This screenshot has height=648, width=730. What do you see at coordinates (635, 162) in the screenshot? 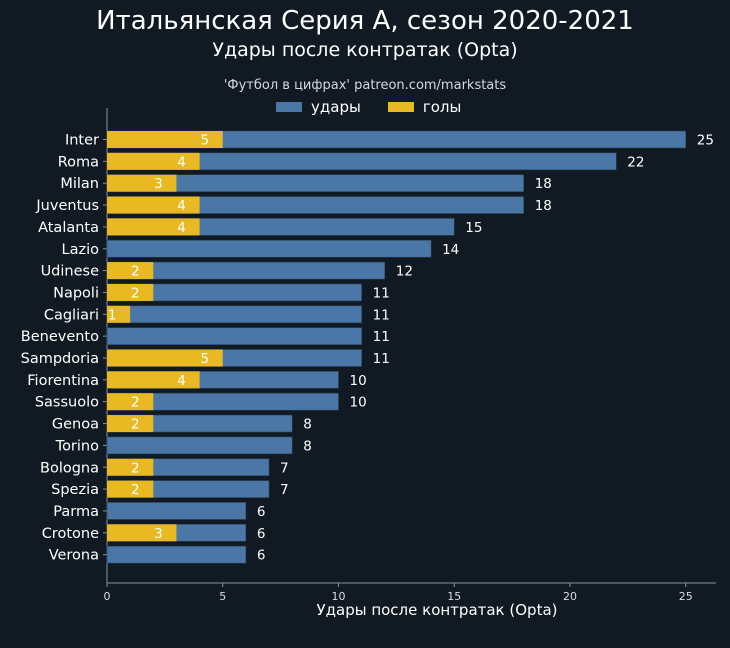
I see `data-label-shots: 22` at bounding box center [635, 162].